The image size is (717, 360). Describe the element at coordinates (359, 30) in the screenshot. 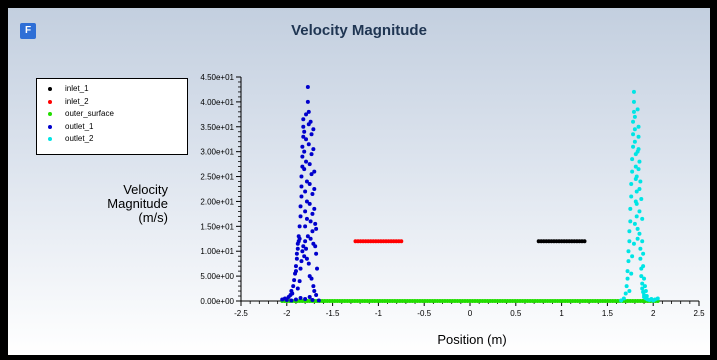

I see `chart-title: Velocity Magnitude` at that location.